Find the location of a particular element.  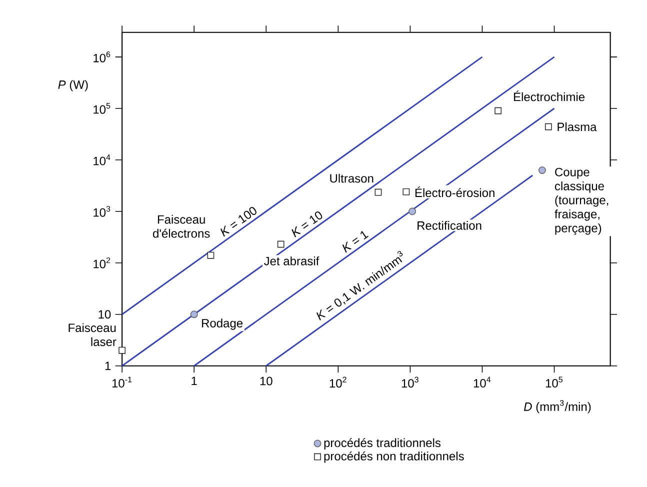

annotation: Ultrason is located at coordinates (352, 178).